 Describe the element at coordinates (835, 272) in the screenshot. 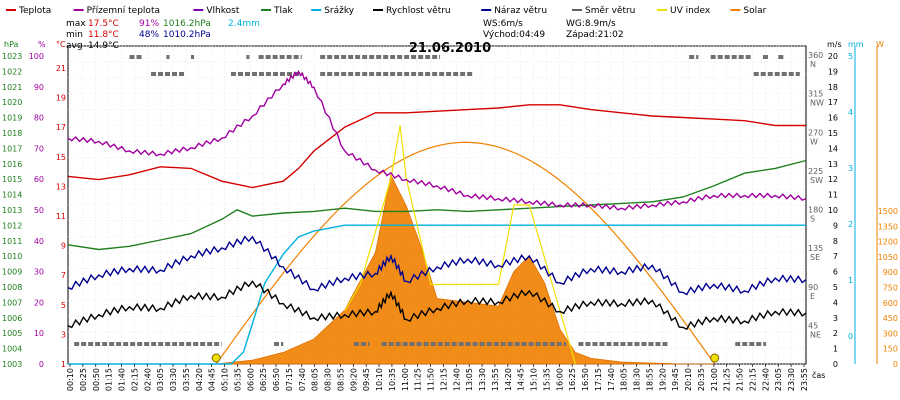

I see `tick-ms: 6` at that location.